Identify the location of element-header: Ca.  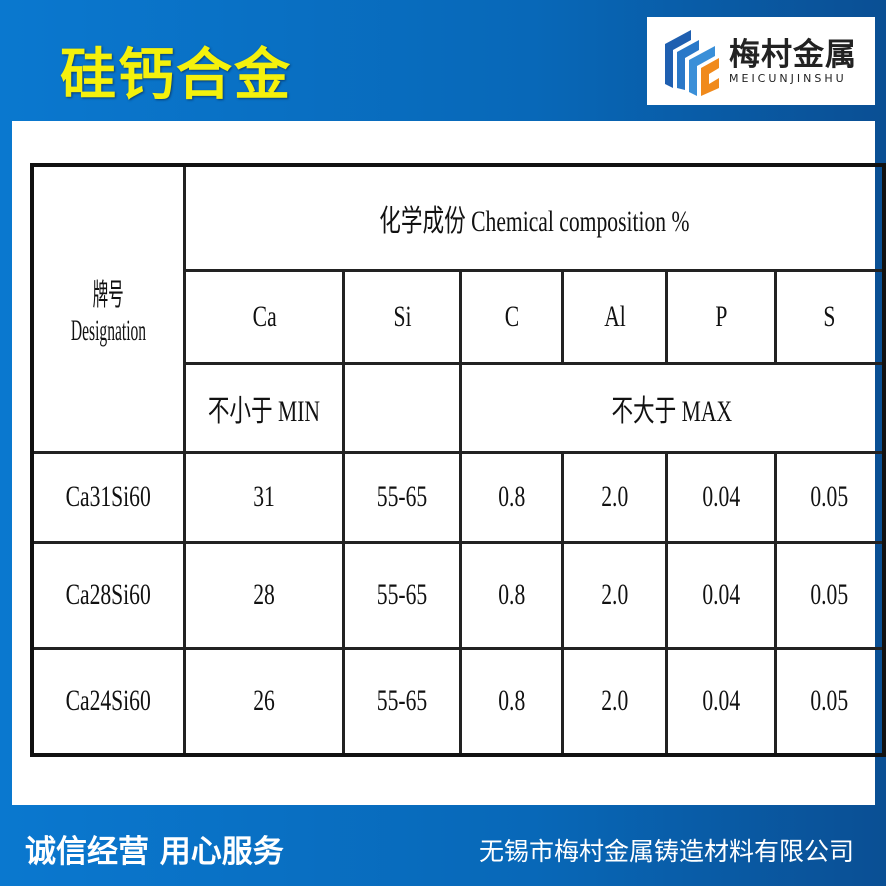
(264, 316).